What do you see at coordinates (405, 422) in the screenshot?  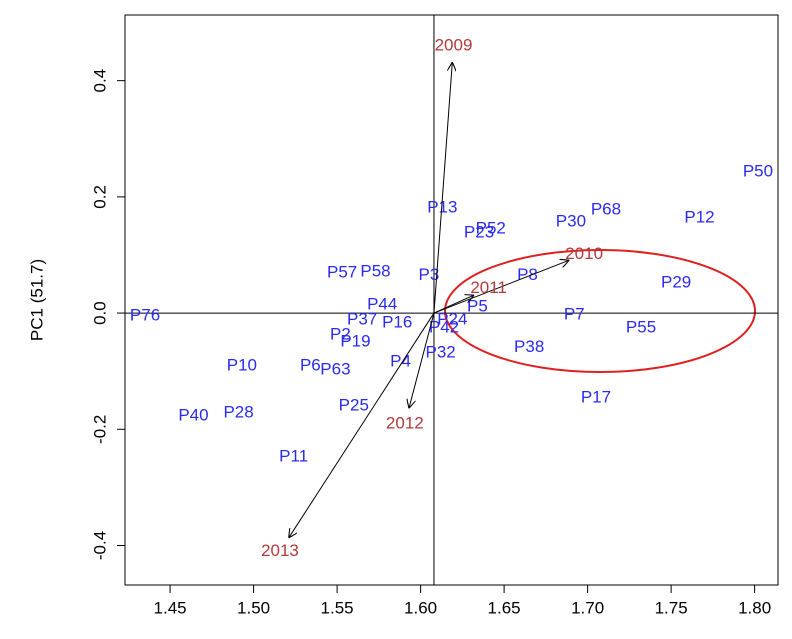 I see `arrow-label: 2012` at bounding box center [405, 422].